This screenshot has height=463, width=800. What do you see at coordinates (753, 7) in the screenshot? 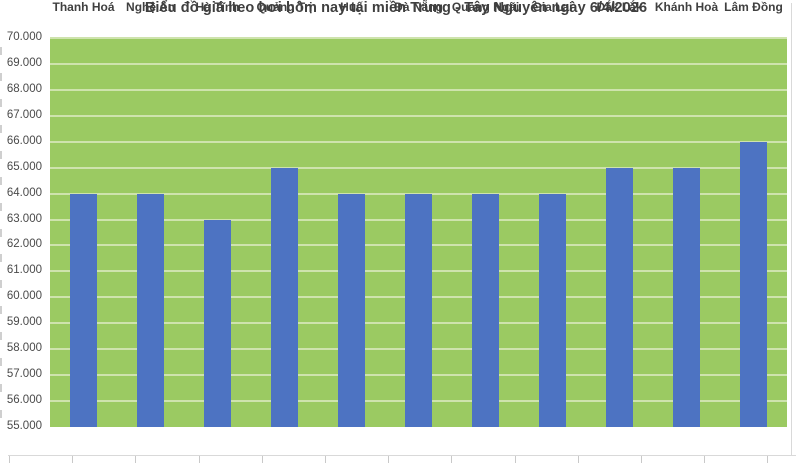
I see `x-axis-category-label: Lâm Đồng` at bounding box center [753, 7].